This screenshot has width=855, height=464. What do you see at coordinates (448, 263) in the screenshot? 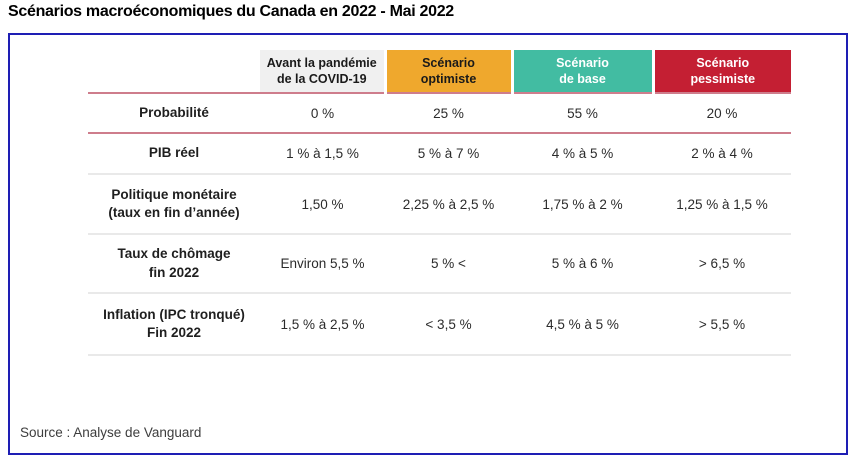
I see `value-cell: 5 % <` at bounding box center [448, 263].